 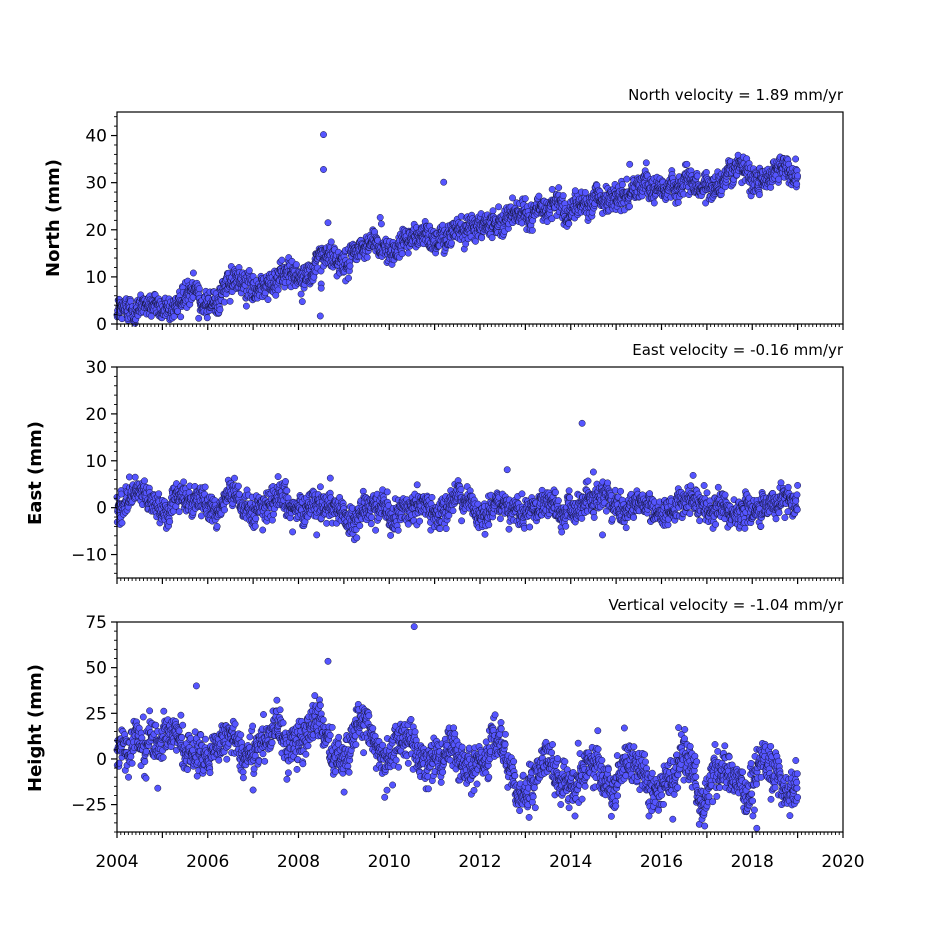 What do you see at coordinates (101, 509) in the screenshot?
I see `y-tick-label: 0` at bounding box center [101, 509].